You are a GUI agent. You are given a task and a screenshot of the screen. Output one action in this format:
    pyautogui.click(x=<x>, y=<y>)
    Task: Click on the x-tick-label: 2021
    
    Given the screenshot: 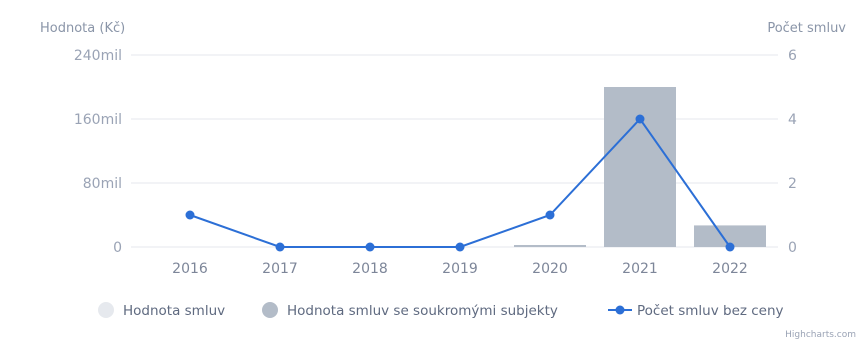 What is the action you would take?
    pyautogui.click(x=640, y=269)
    